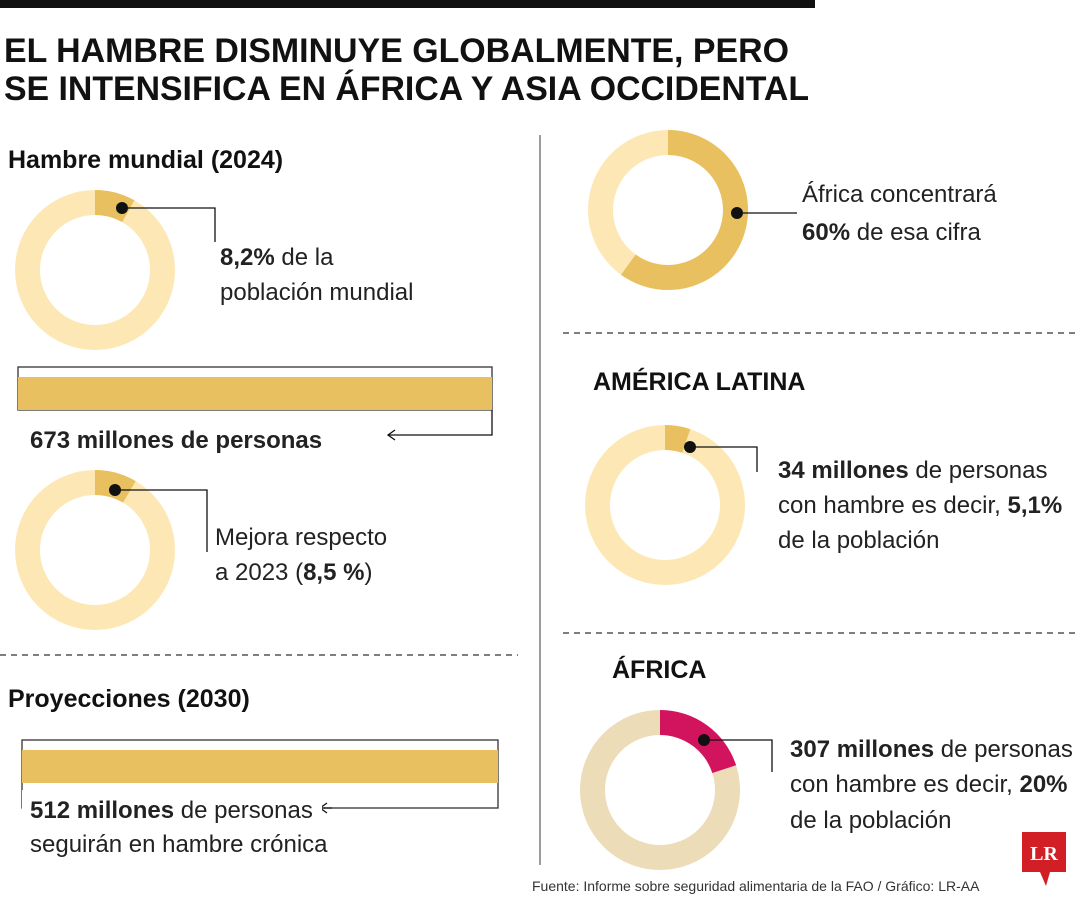  What do you see at coordinates (699, 381) in the screenshot?
I see `region-heading: AMÉRICA LATINA` at bounding box center [699, 381].